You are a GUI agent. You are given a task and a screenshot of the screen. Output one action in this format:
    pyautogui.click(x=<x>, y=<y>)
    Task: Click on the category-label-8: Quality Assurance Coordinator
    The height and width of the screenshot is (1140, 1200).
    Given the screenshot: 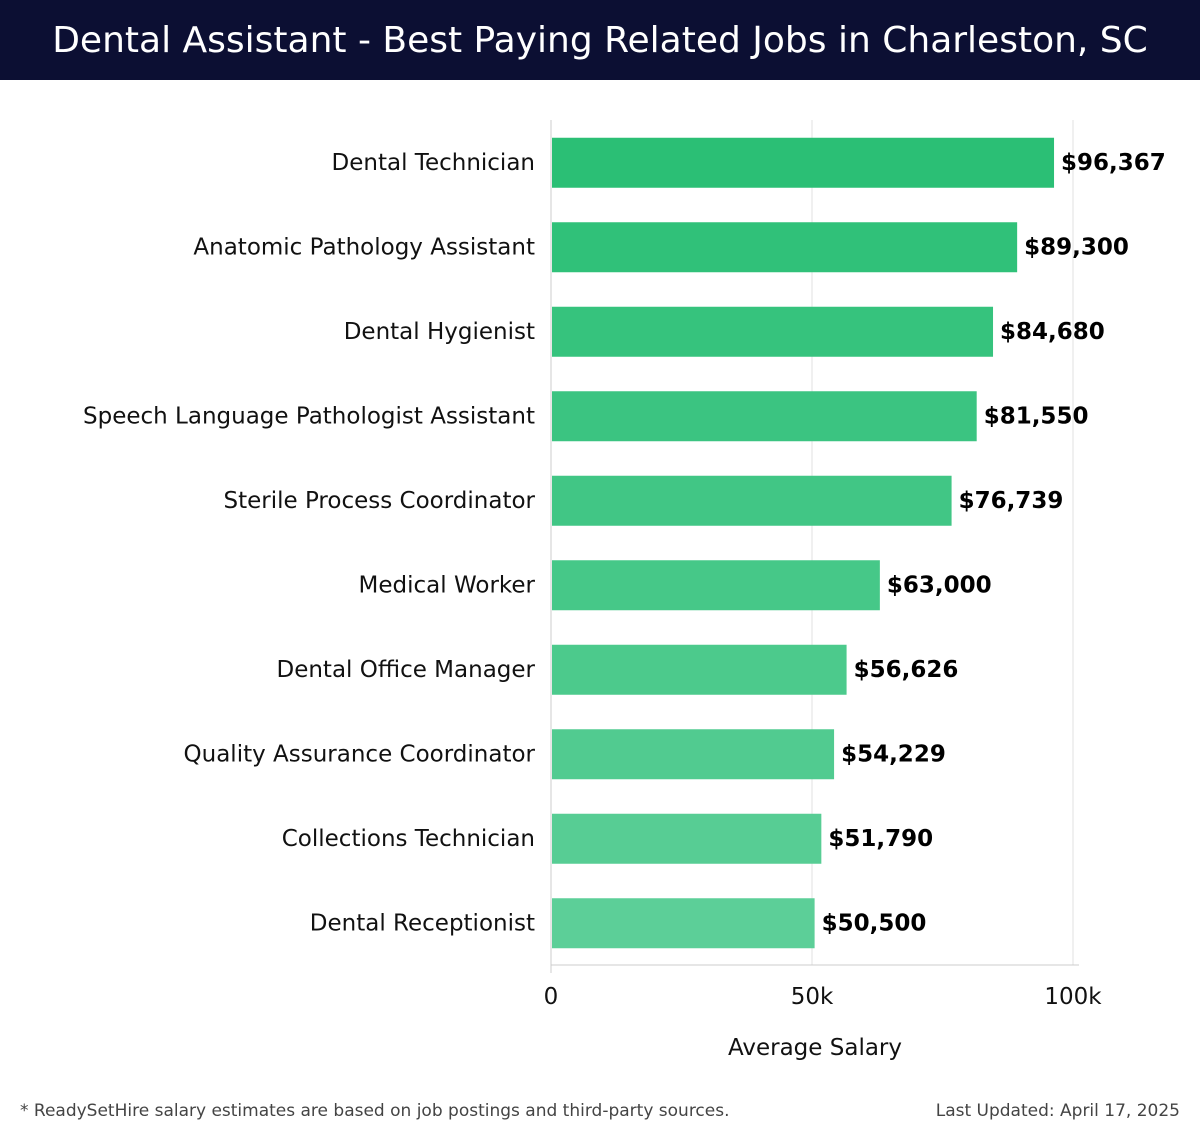 What is the action you would take?
    pyautogui.click(x=360, y=754)
    